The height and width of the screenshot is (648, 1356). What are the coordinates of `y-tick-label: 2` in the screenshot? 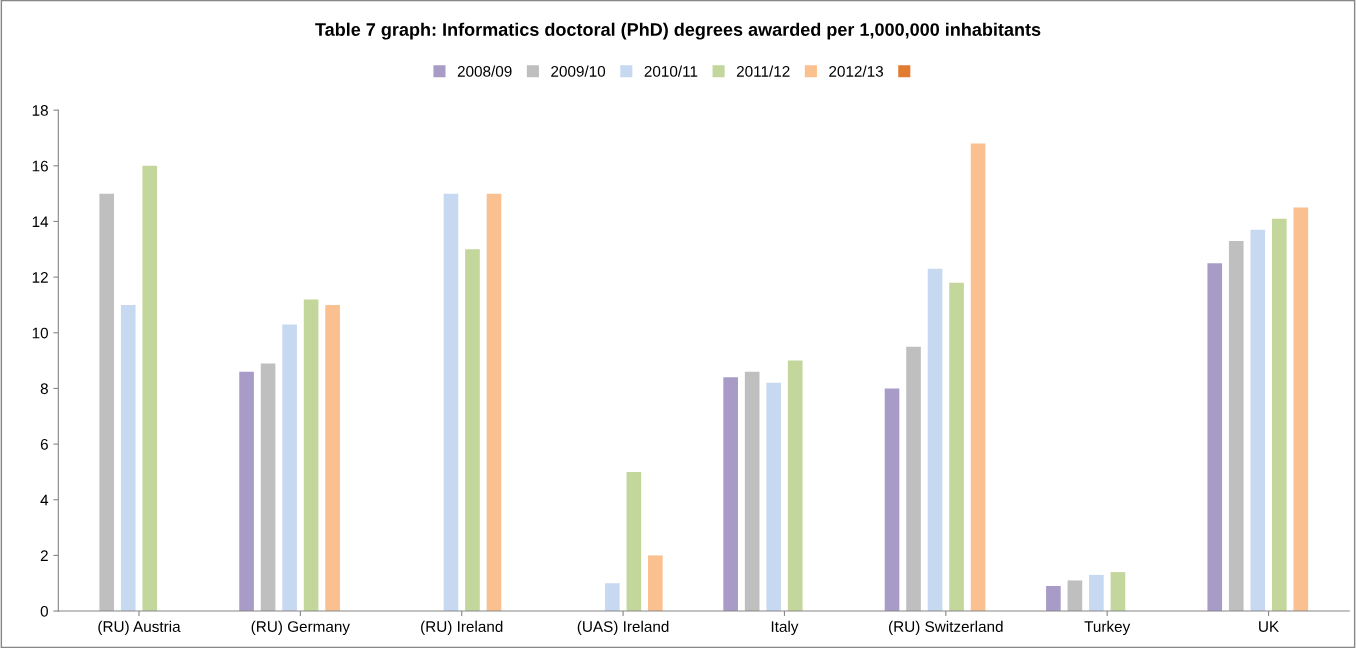 It's located at (44, 555).